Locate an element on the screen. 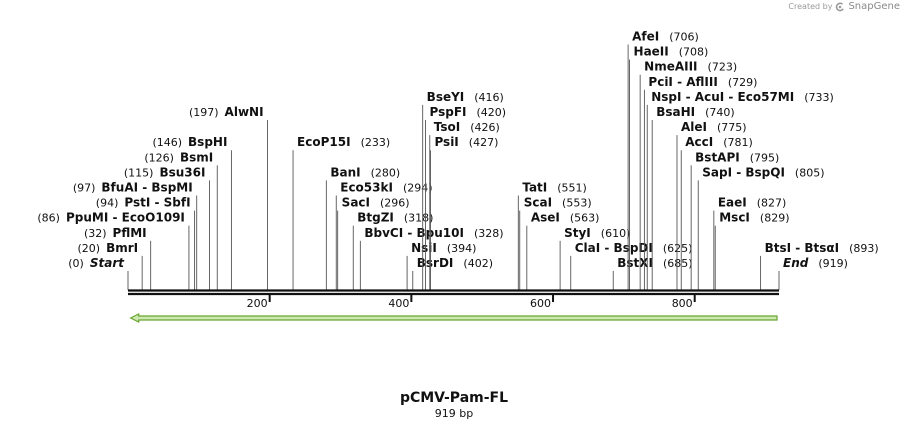  site-label: StyI (610) is located at coordinates (597, 233).